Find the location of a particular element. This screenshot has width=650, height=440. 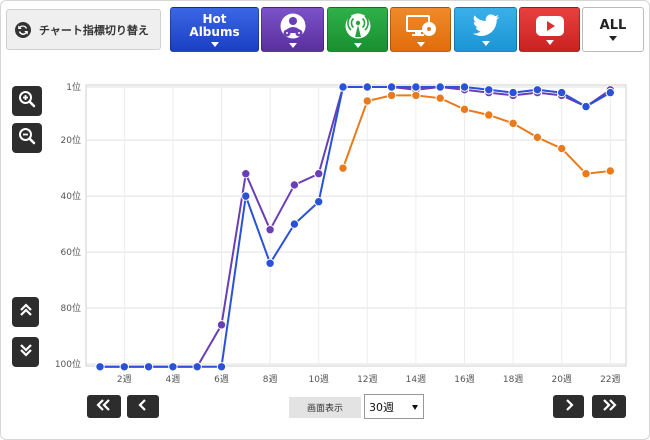

first-page-button is located at coordinates (104, 406).